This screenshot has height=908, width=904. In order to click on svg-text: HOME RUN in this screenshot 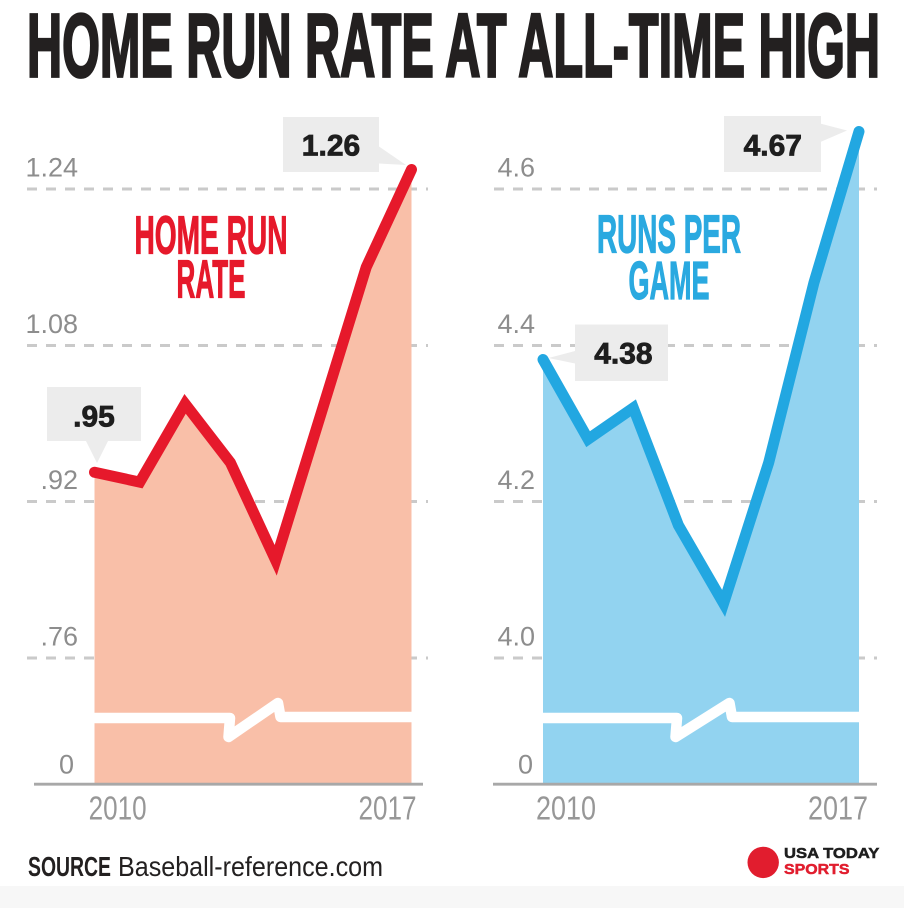, I will do `click(211, 236)`.